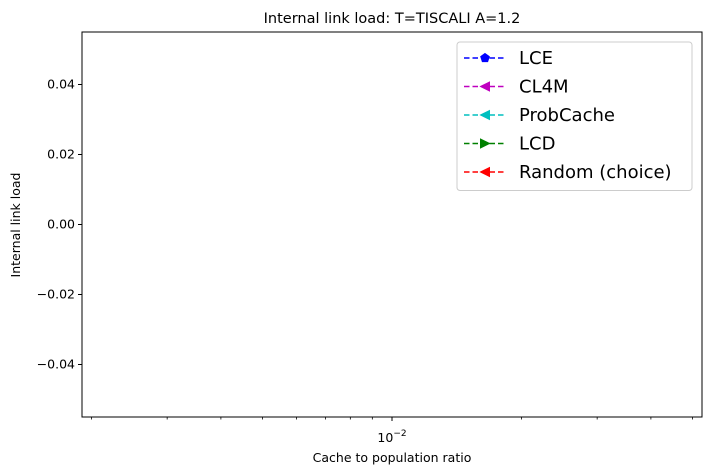 This screenshot has width=711, height=475. I want to click on legend-label: ProbCache, so click(567, 115).